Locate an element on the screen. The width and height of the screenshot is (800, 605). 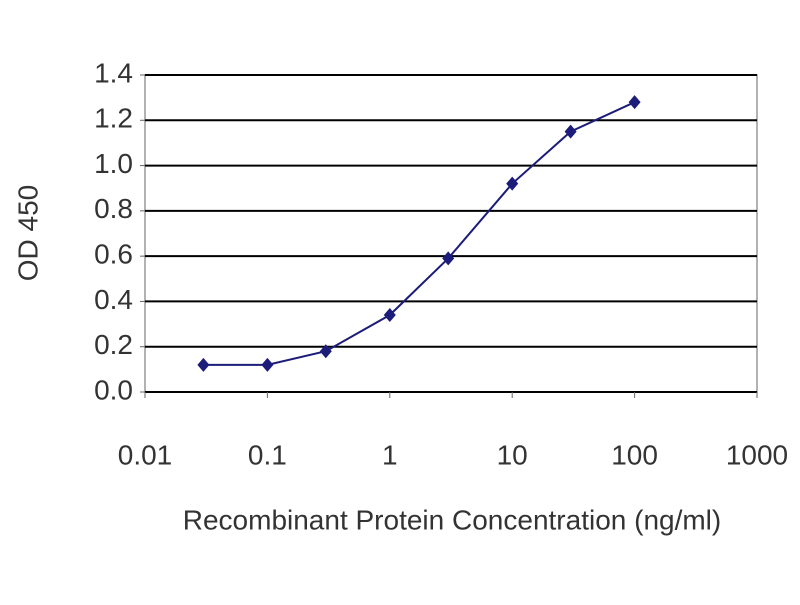
x-tick-label: 0.01 is located at coordinates (145, 454).